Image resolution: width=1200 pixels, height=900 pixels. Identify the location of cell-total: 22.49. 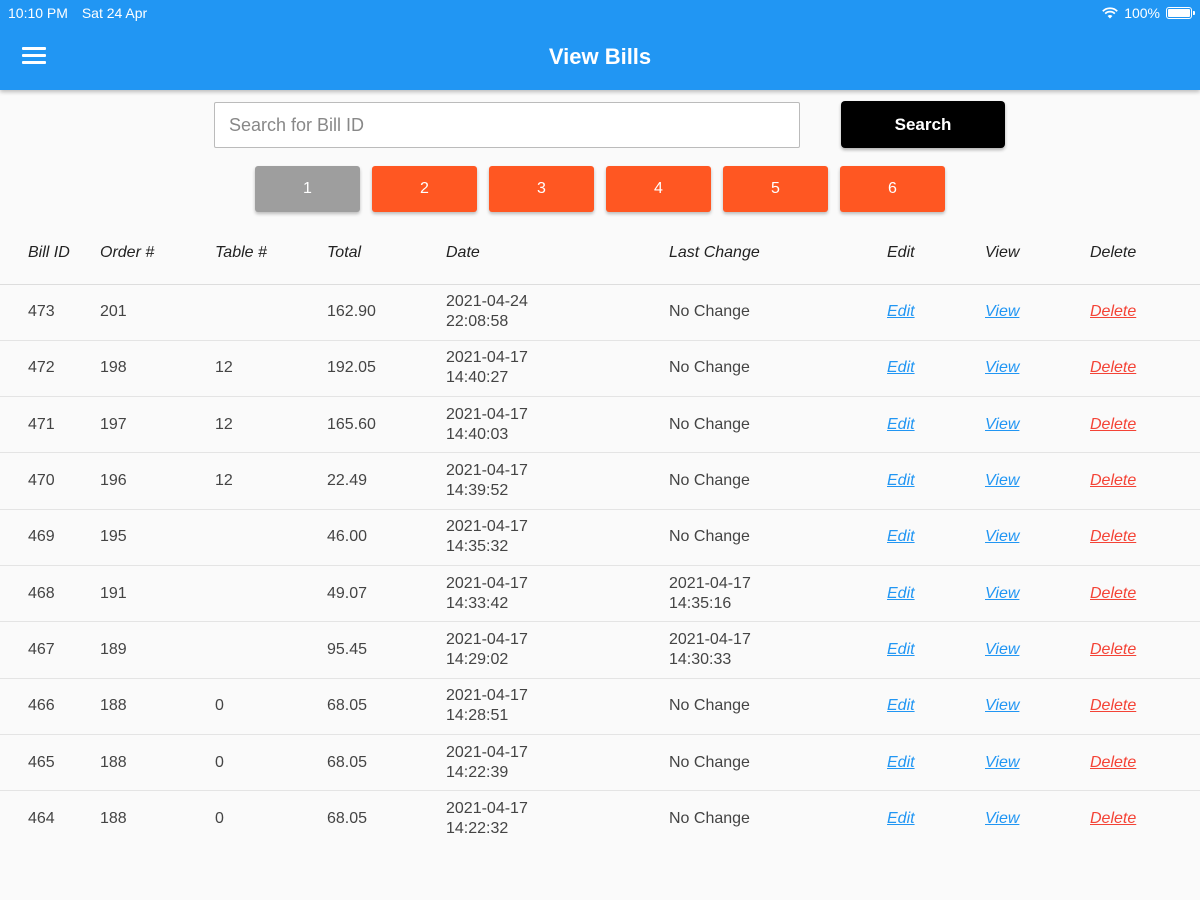
(386, 481).